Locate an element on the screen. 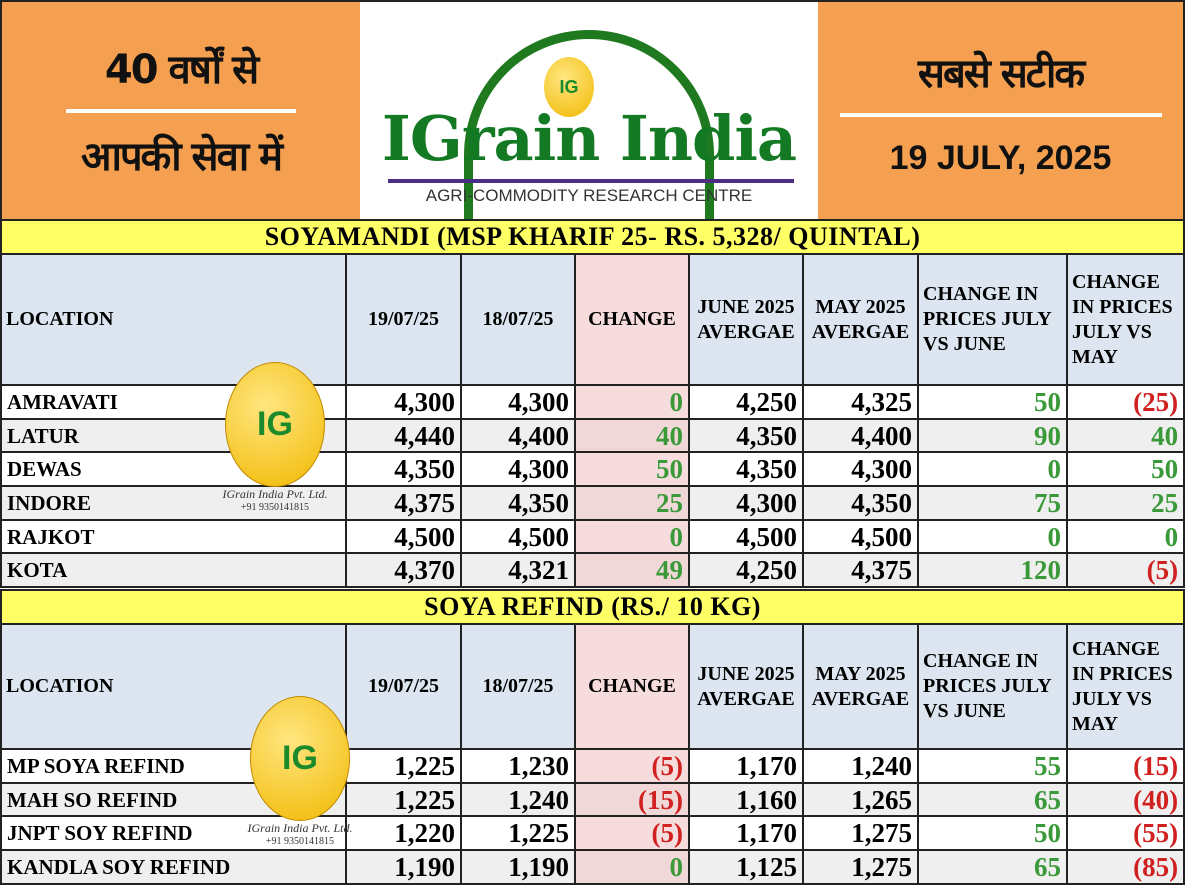 This screenshot has width=1185, height=885. table-row: RAJKOT 4,500 4,500 0 4,500 4,500 0 0 is located at coordinates (592, 536).